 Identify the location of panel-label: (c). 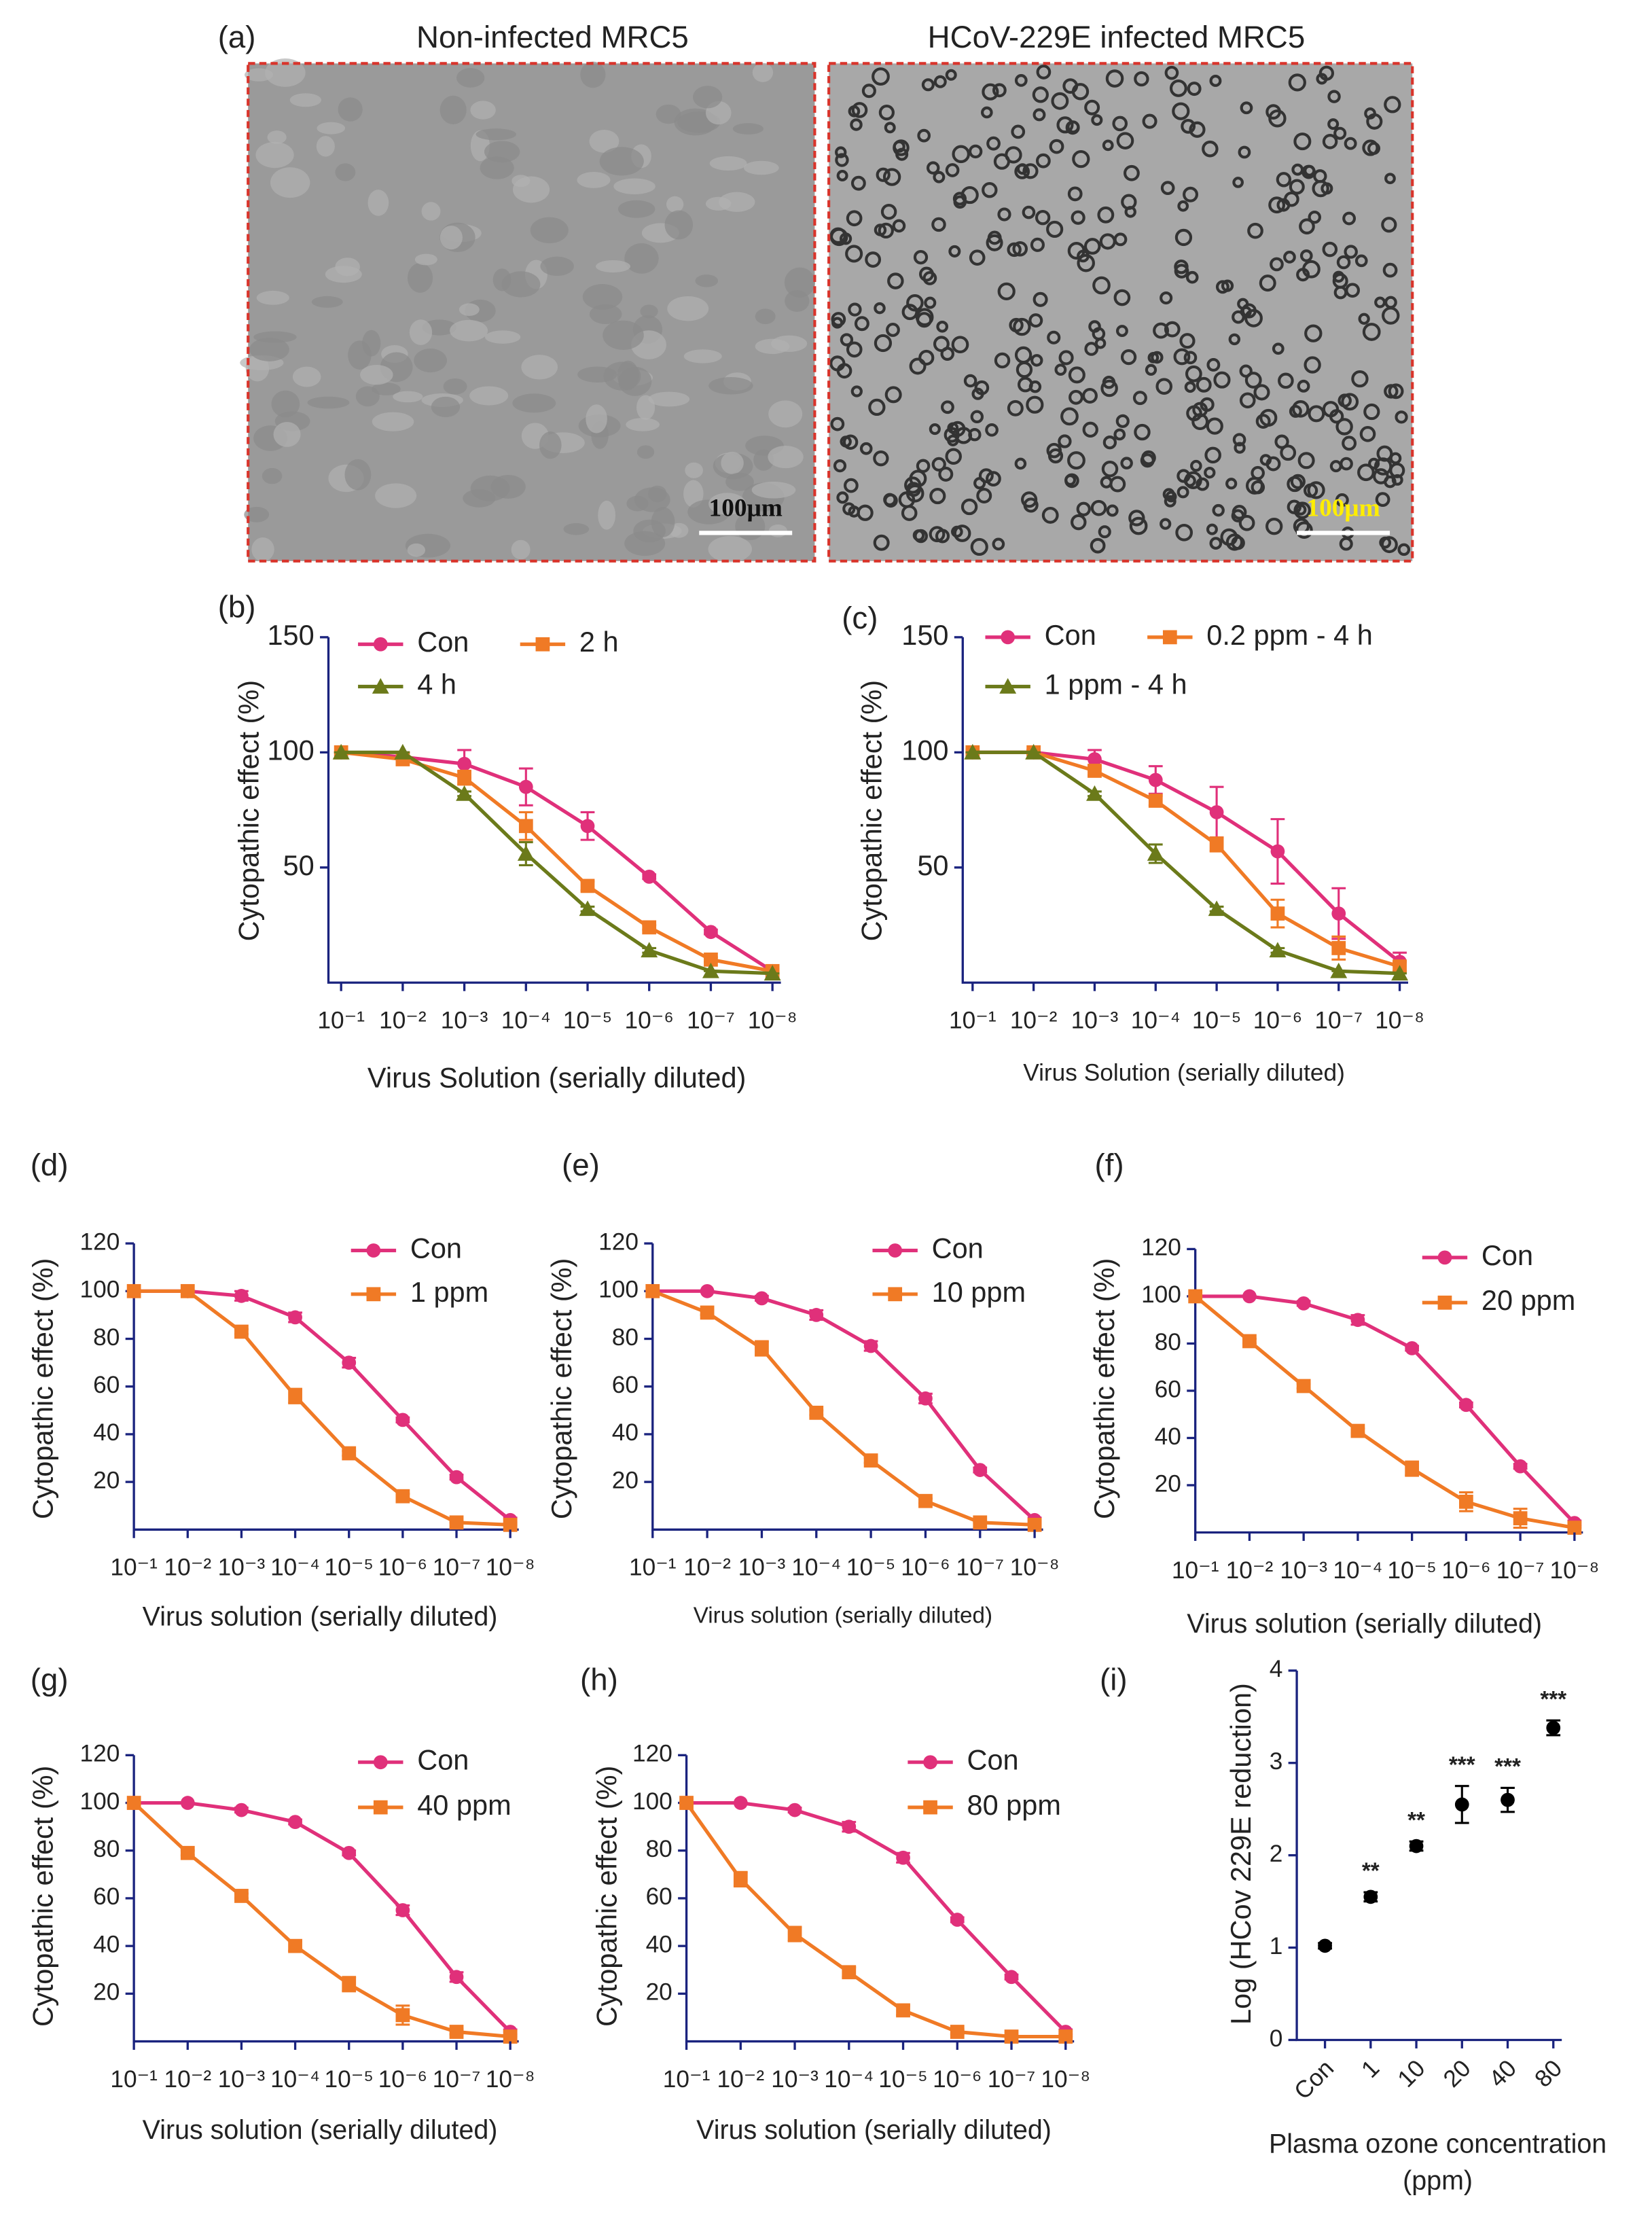
(860, 618).